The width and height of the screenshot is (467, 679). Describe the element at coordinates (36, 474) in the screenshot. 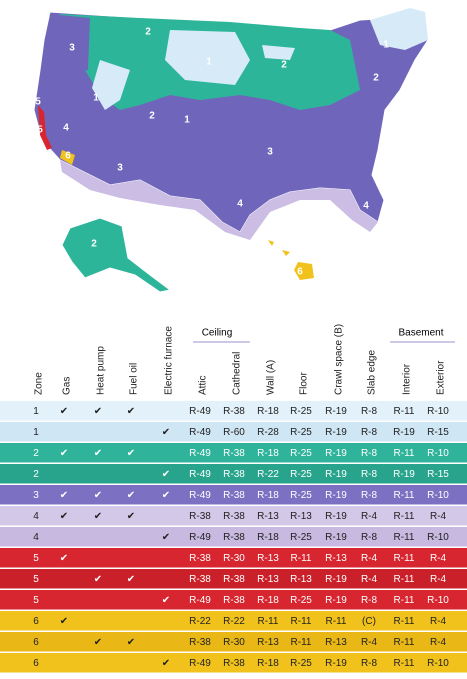

I see `zone-cell: 2` at that location.